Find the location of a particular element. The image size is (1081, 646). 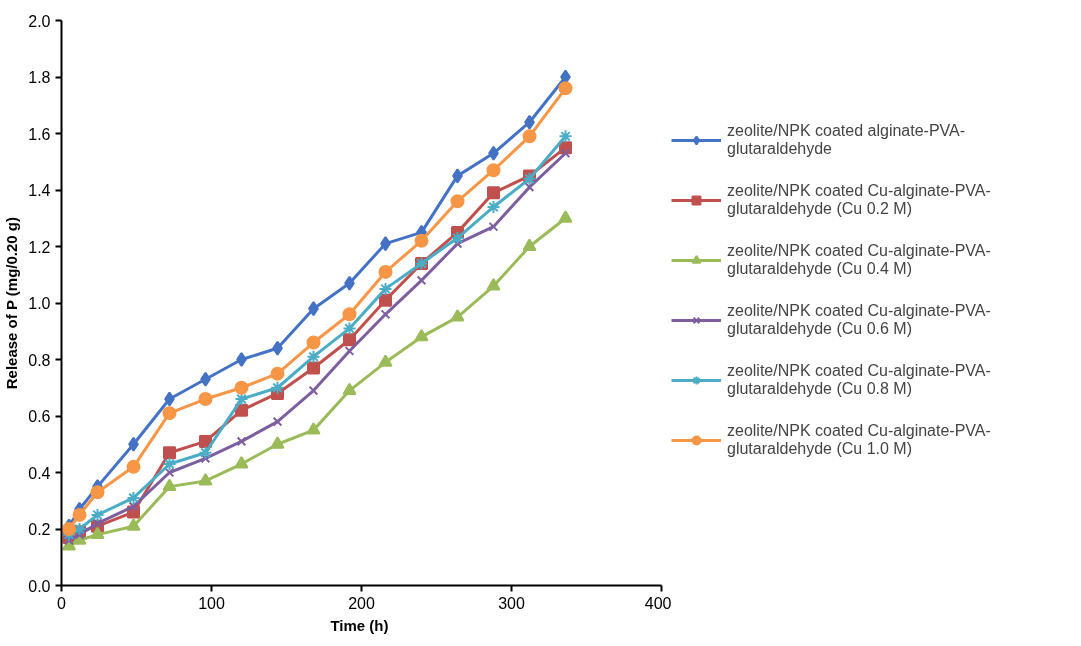

y-axis-title: Release of P (mg/0.20 g) is located at coordinates (12, 303).